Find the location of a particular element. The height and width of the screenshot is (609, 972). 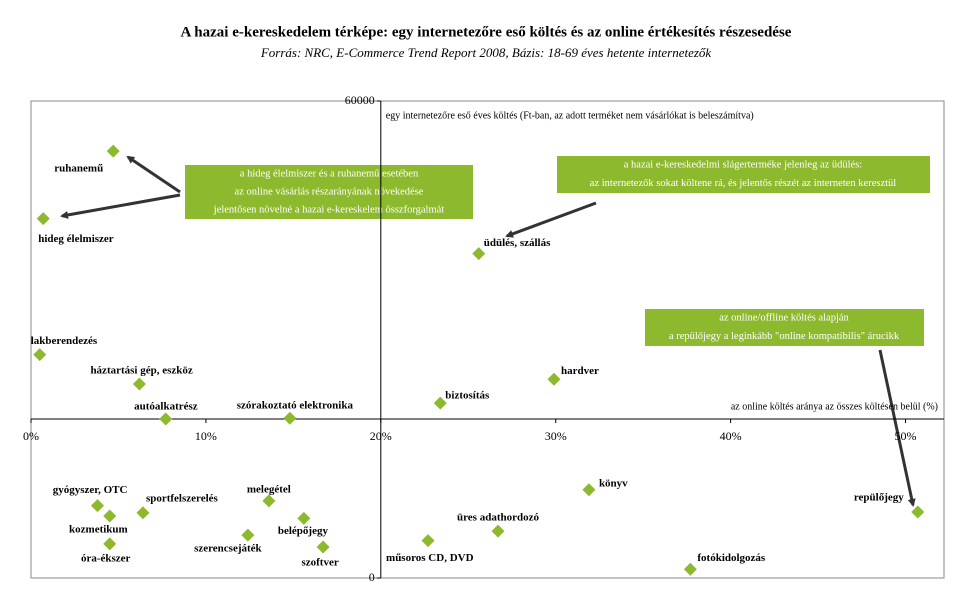

point-label: sportfelszerelés is located at coordinates (182, 498).